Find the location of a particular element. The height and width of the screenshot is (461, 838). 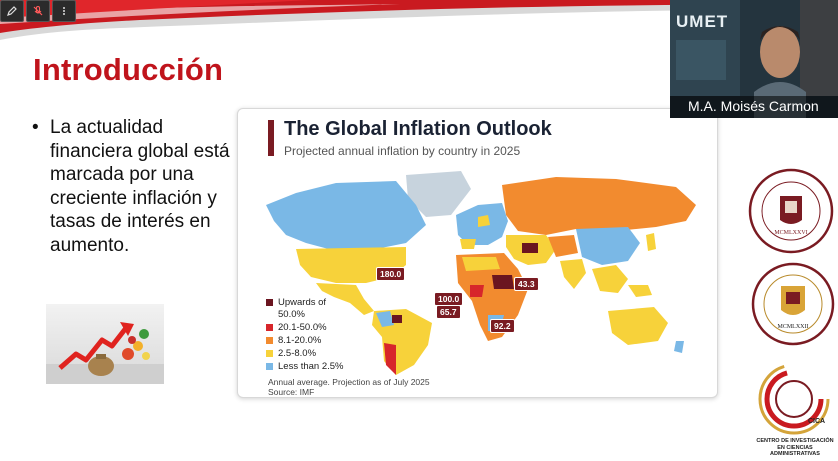

legend-item: 8.1-20.0% is located at coordinates (305, 341).